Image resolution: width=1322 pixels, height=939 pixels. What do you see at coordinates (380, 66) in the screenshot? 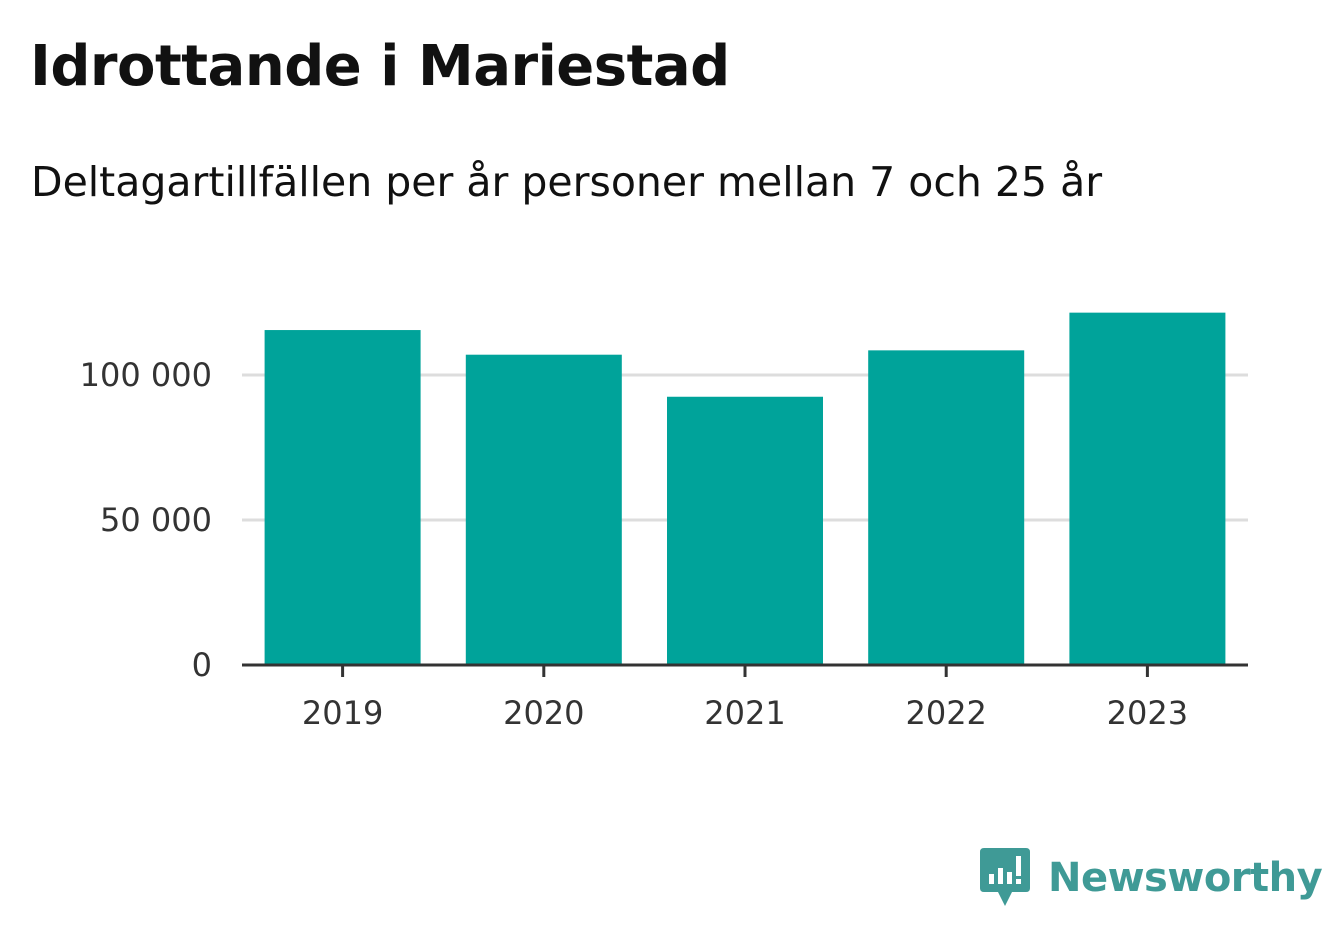
I see `chart-title: Idrottande i Mariestad` at bounding box center [380, 66].